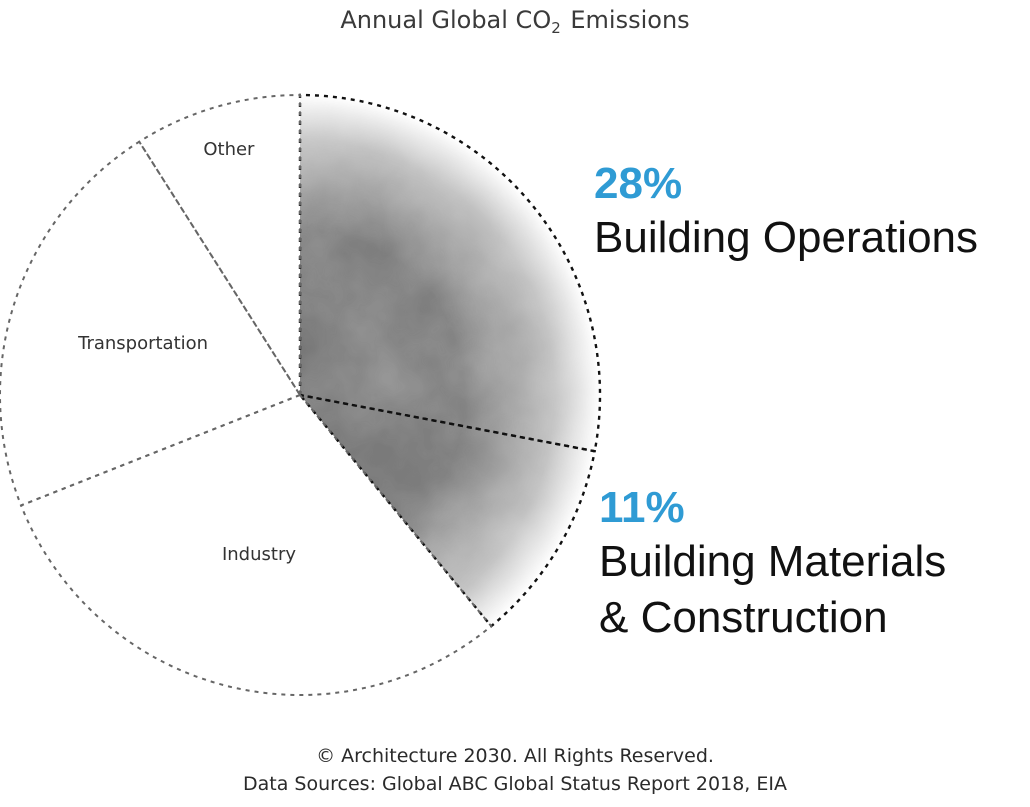 This screenshot has height=807, width=1030. Describe the element at coordinates (446, 20) in the screenshot. I see `title-main: Annual Global CO` at that location.